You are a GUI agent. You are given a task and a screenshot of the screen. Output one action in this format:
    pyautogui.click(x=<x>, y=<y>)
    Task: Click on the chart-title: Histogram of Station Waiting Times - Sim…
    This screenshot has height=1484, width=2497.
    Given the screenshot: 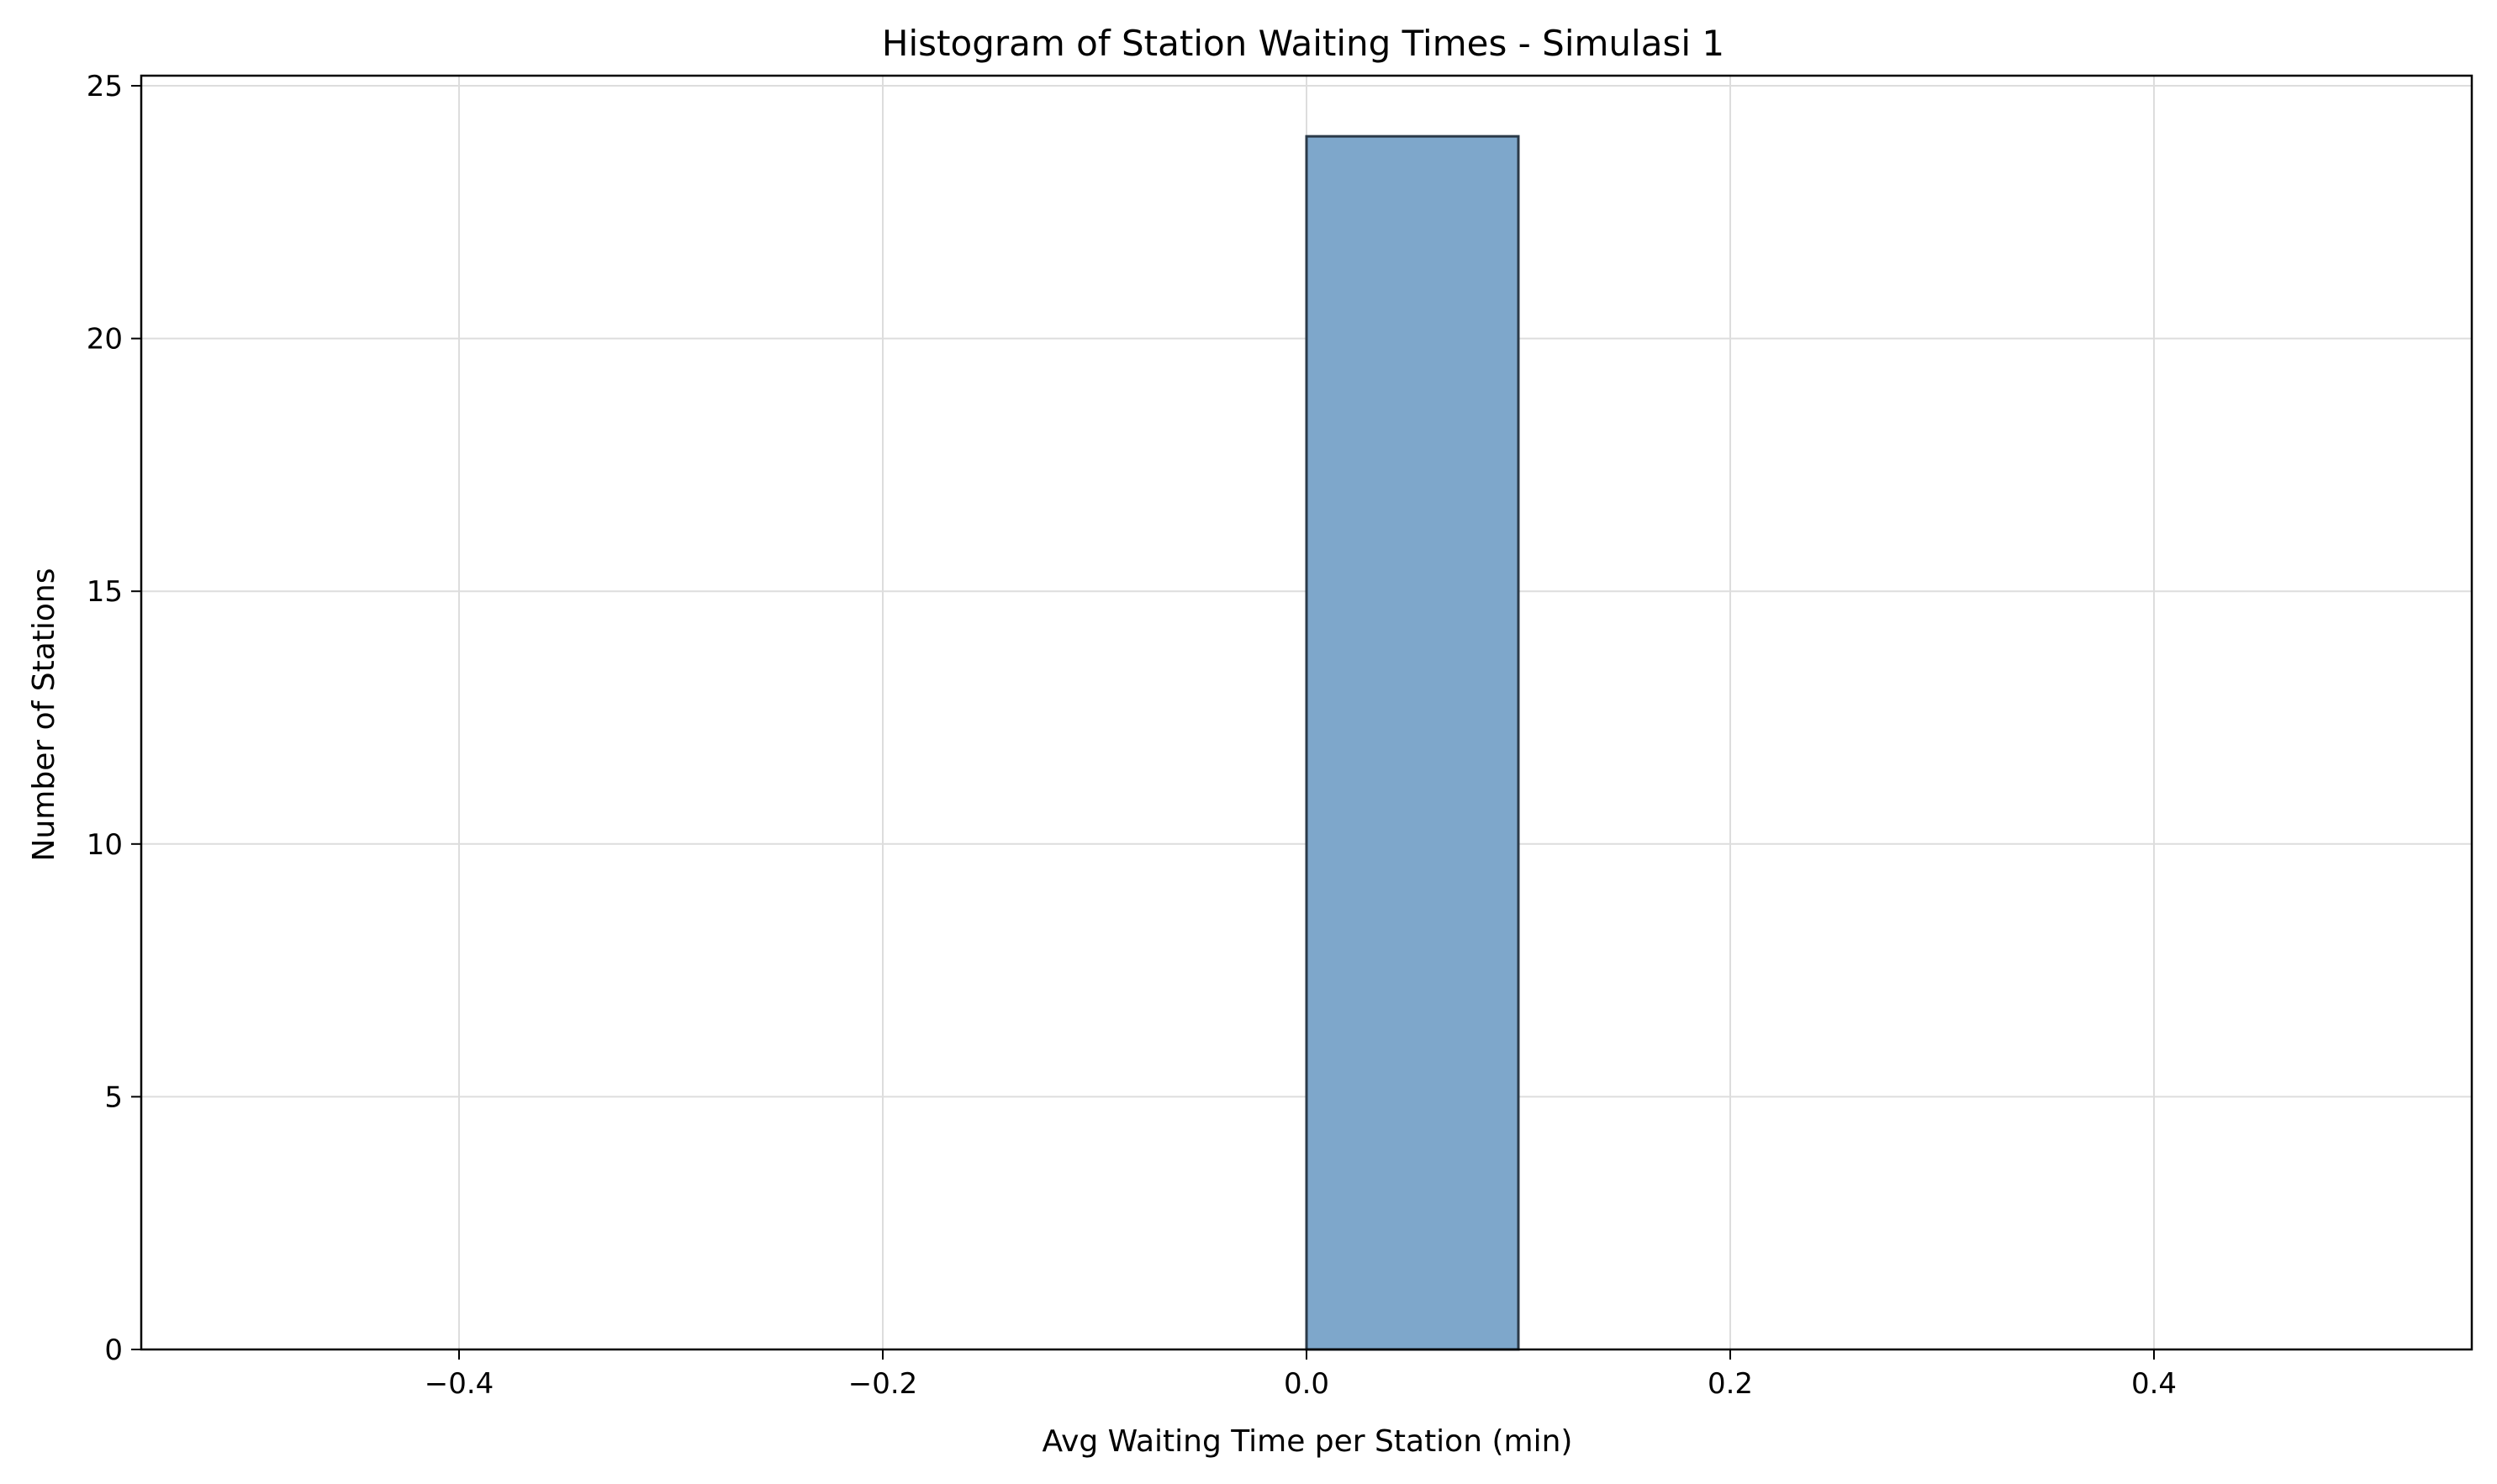 What is the action you would take?
    pyautogui.click(x=1303, y=43)
    